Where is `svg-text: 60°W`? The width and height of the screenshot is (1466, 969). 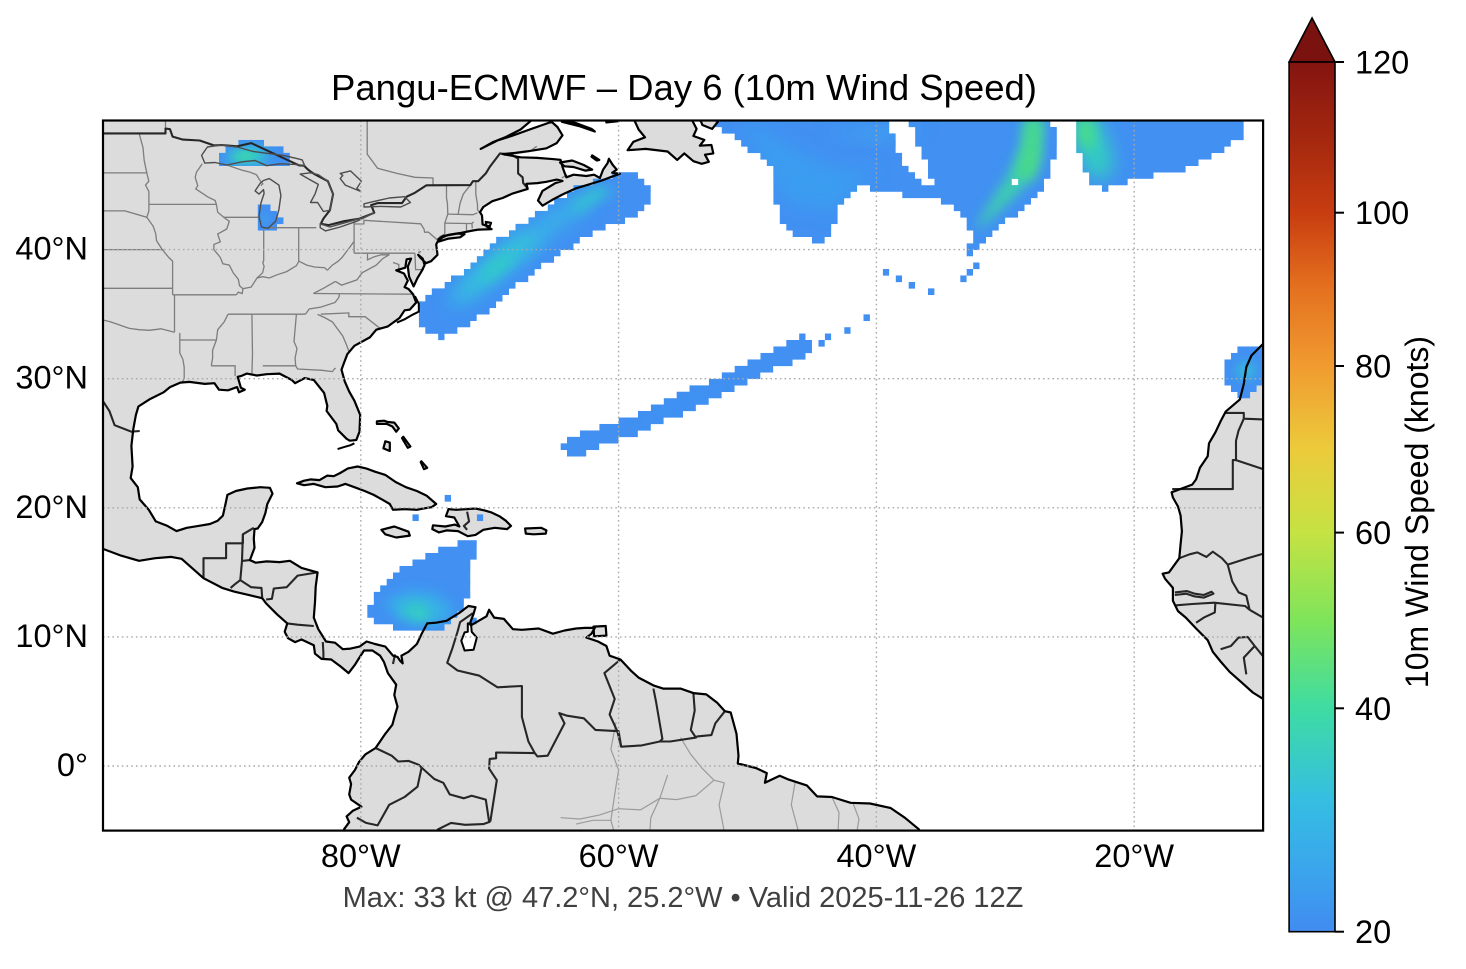 svg-text: 60°W is located at coordinates (619, 856).